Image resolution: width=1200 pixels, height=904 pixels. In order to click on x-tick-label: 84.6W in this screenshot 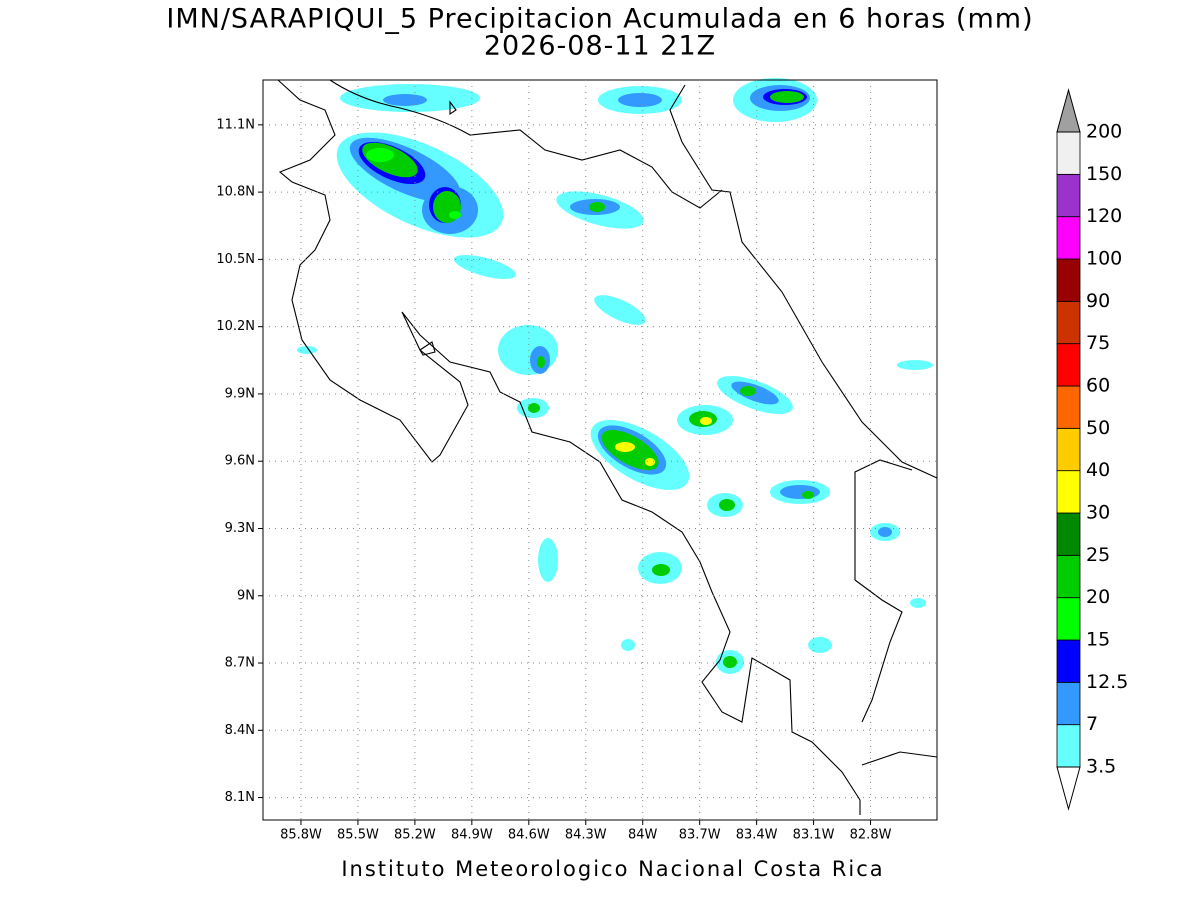, I will do `click(529, 835)`.